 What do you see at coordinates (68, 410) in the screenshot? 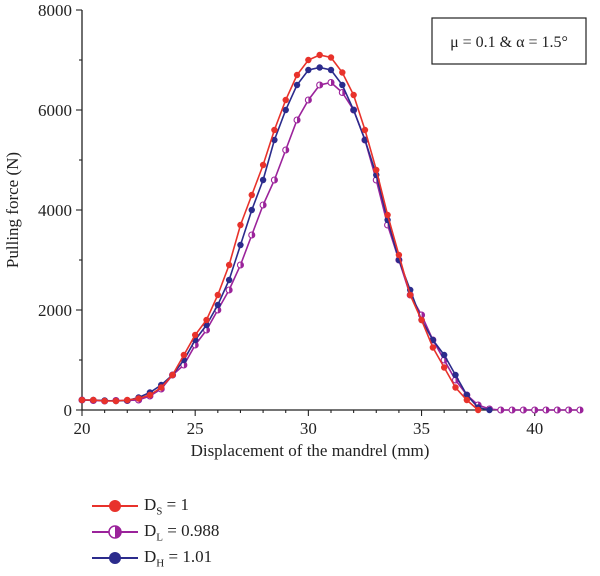
I see `y-tick-label: 0` at bounding box center [68, 410].